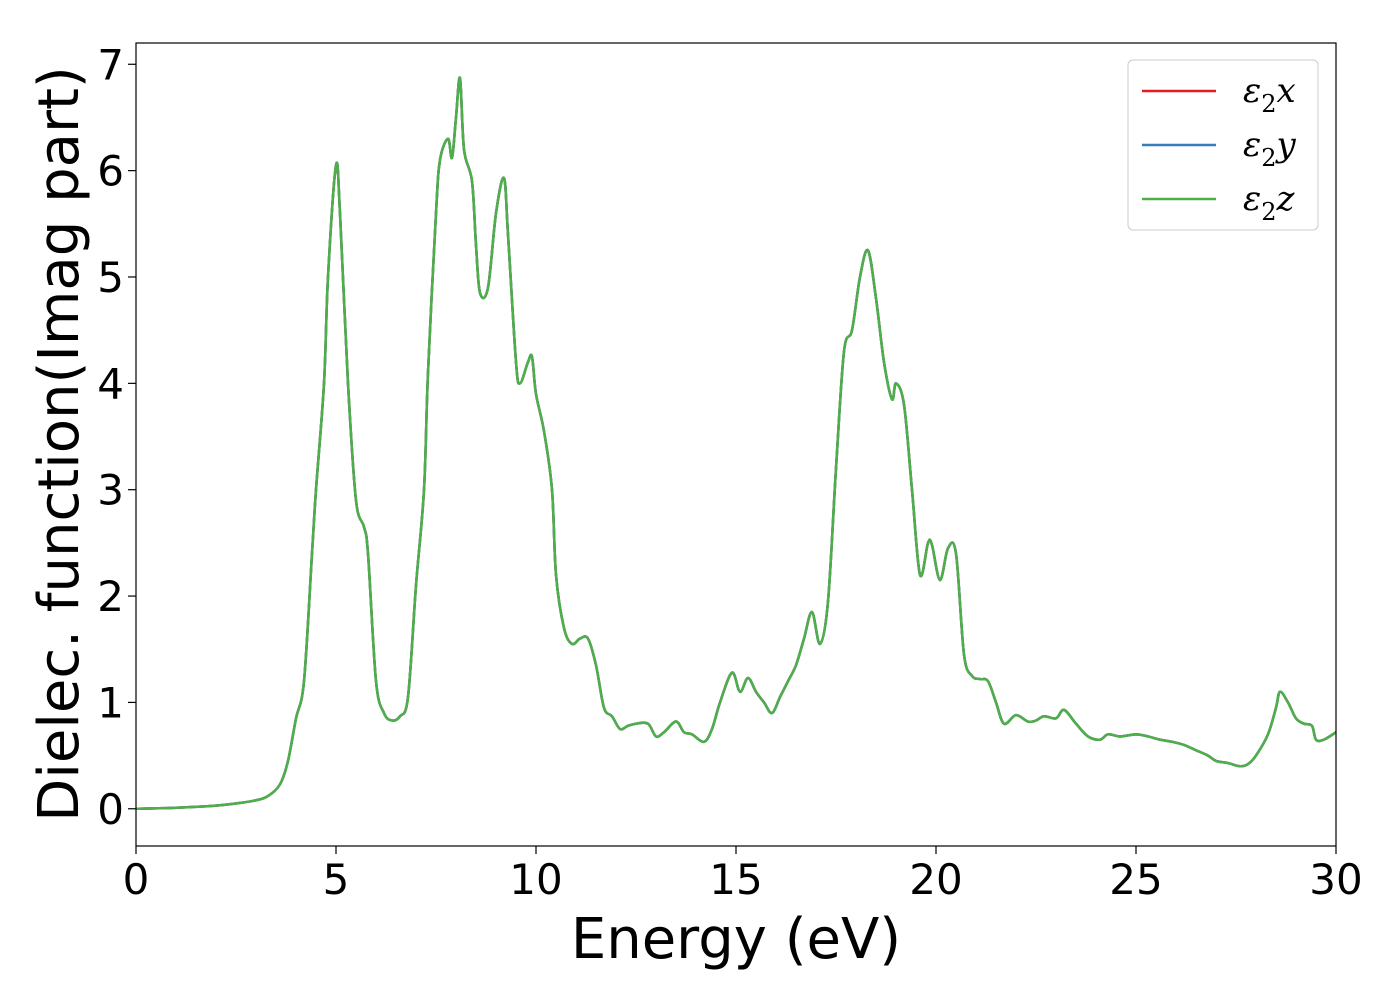  What do you see at coordinates (110, 490) in the screenshot?
I see `y-tick-label: 3` at bounding box center [110, 490].